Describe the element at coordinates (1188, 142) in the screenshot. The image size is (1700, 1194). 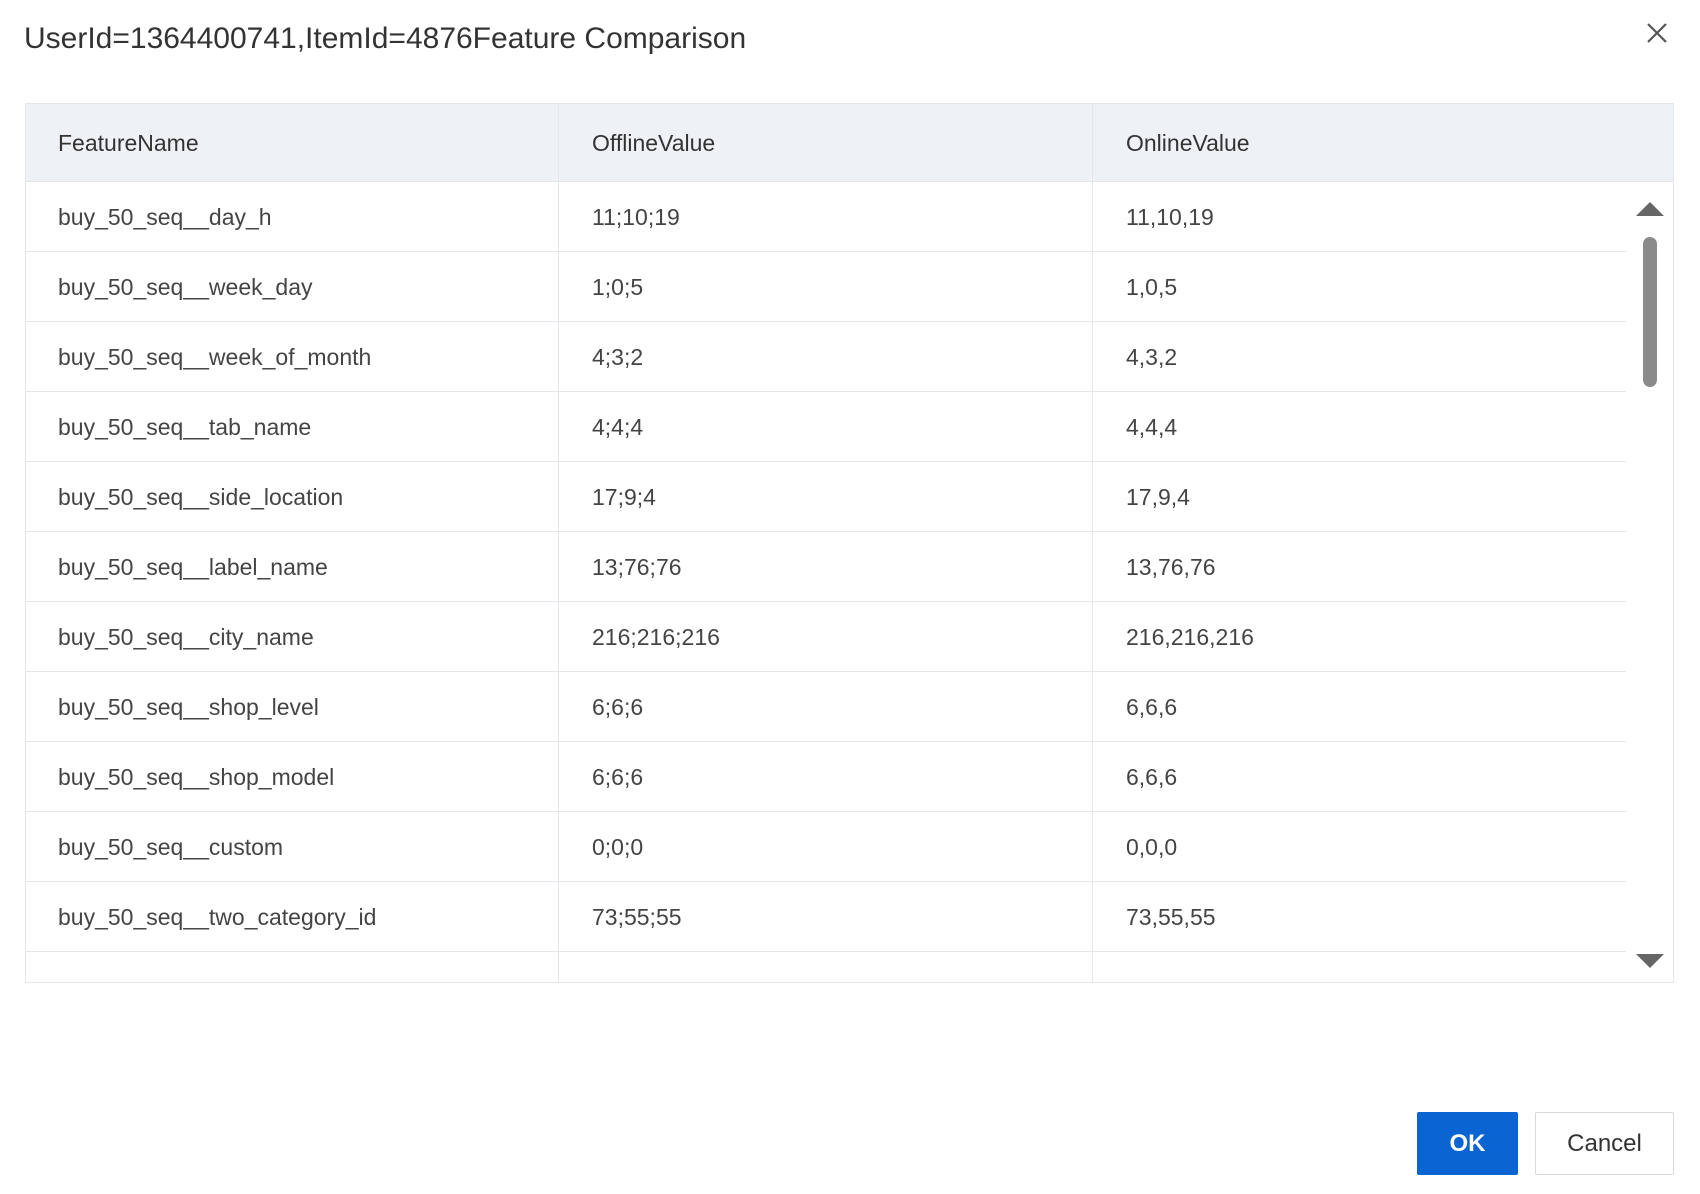
I see `column-header: OnlineValue` at that location.